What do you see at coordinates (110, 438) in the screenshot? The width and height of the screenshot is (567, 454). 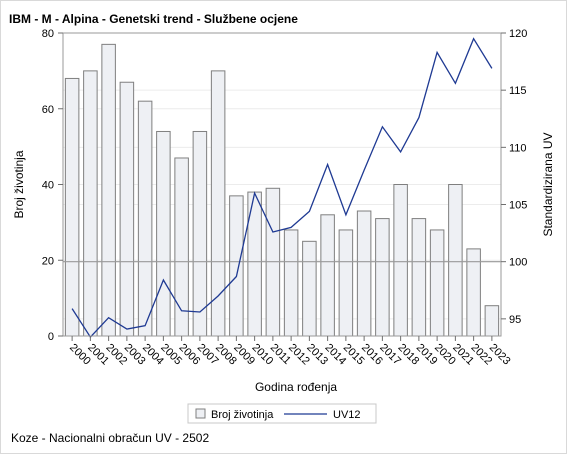 I see `footnote: Koze - Nacionalni obračun UV - 2502` at bounding box center [110, 438].